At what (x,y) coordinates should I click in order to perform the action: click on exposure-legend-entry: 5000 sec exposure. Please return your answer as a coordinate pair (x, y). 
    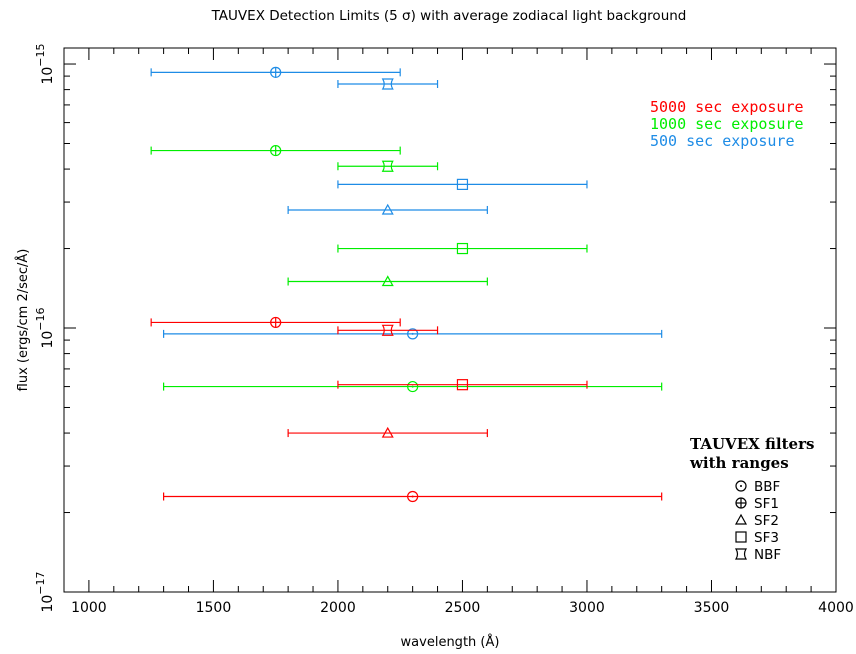
    Looking at the image, I should click on (727, 107).